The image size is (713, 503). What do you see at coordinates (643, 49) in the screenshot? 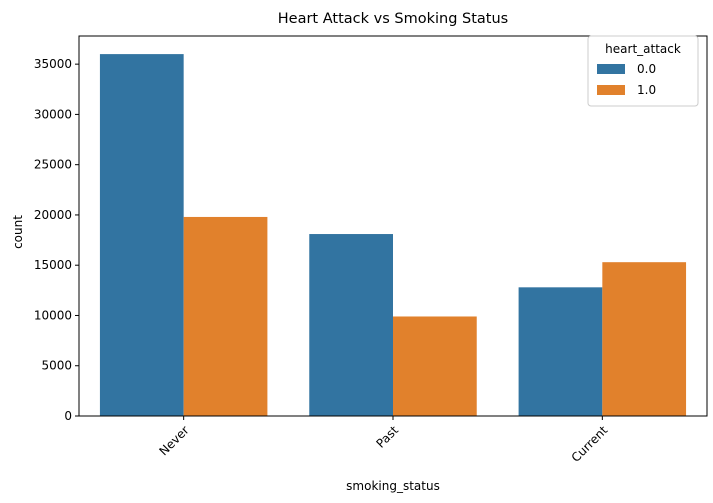
I see `legend-title: heart_attack` at bounding box center [643, 49].